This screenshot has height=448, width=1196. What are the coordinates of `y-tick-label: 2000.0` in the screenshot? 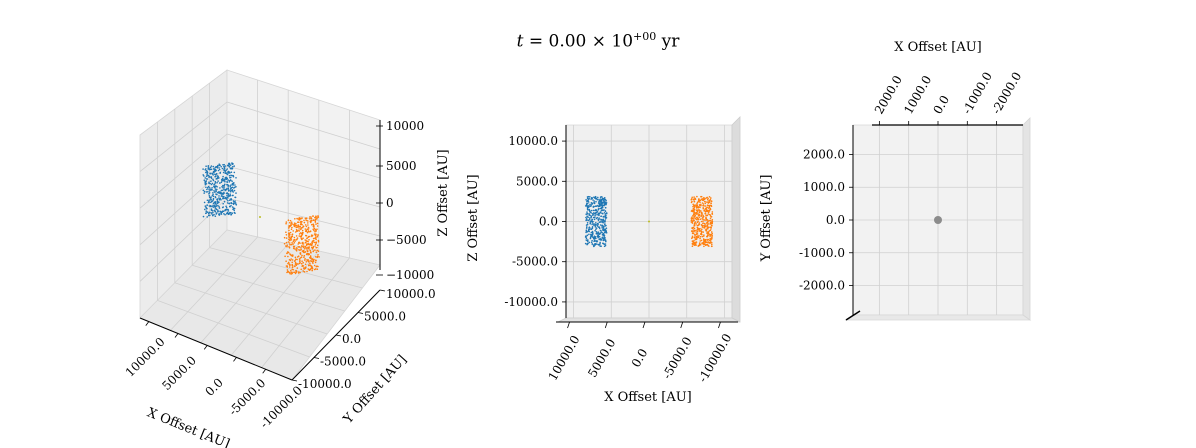 It's located at (824, 154).